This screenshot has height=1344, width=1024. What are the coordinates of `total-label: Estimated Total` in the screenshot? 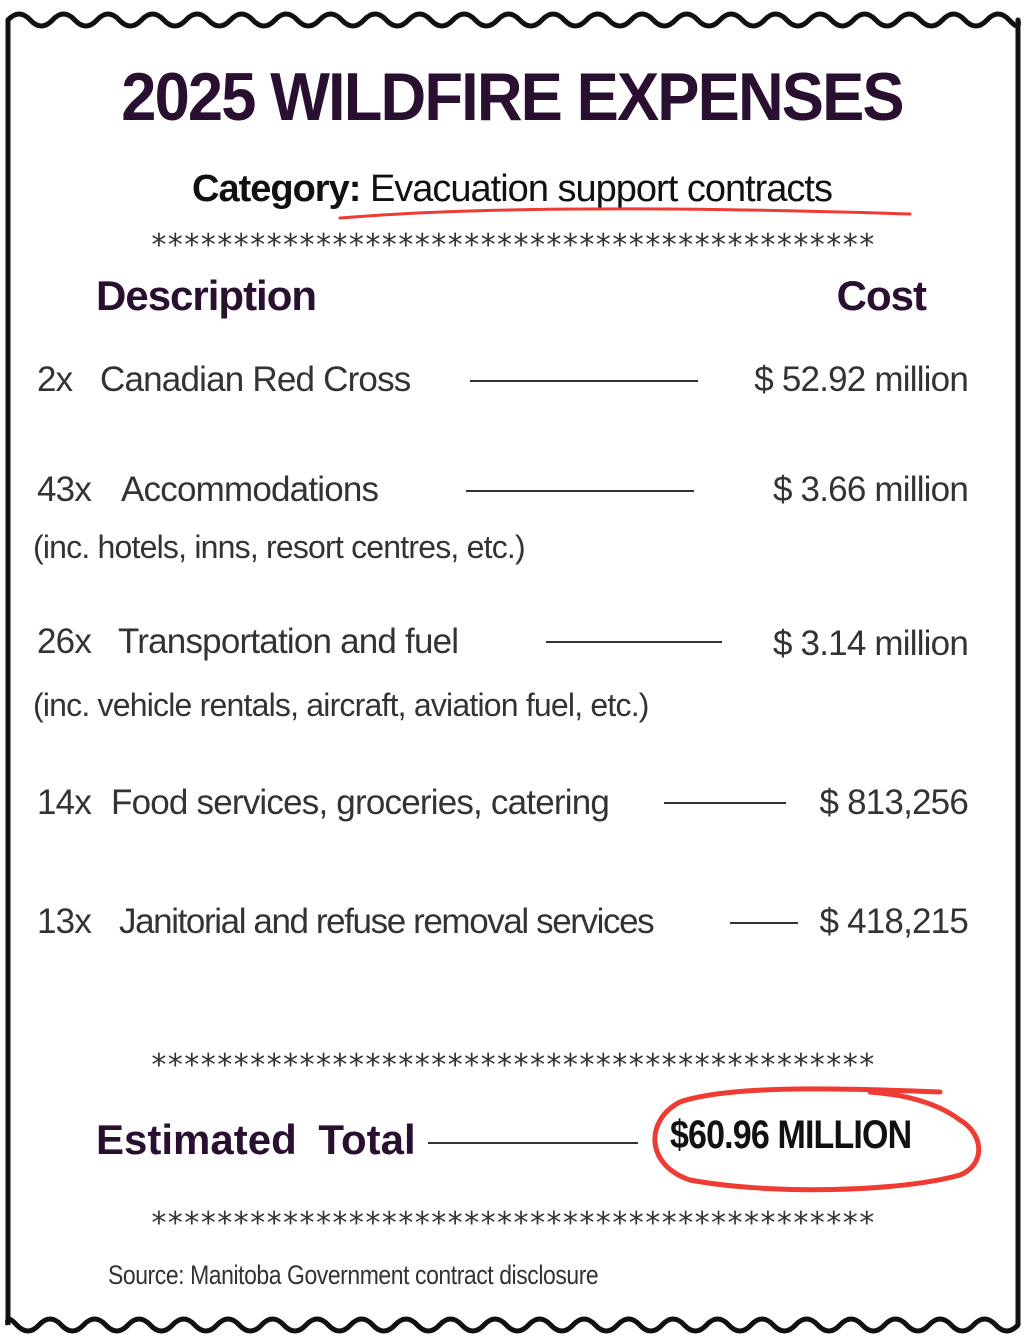 It's located at (256, 1139).